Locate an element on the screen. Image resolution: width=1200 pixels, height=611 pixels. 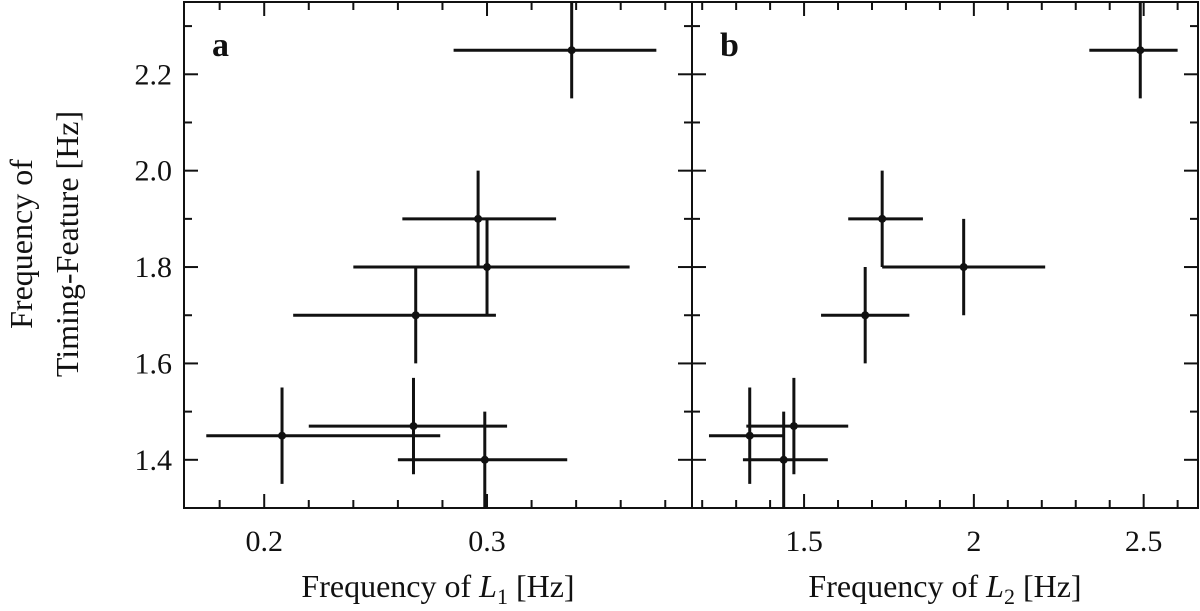
y-tick-label: 2.0 is located at coordinates (154, 171).